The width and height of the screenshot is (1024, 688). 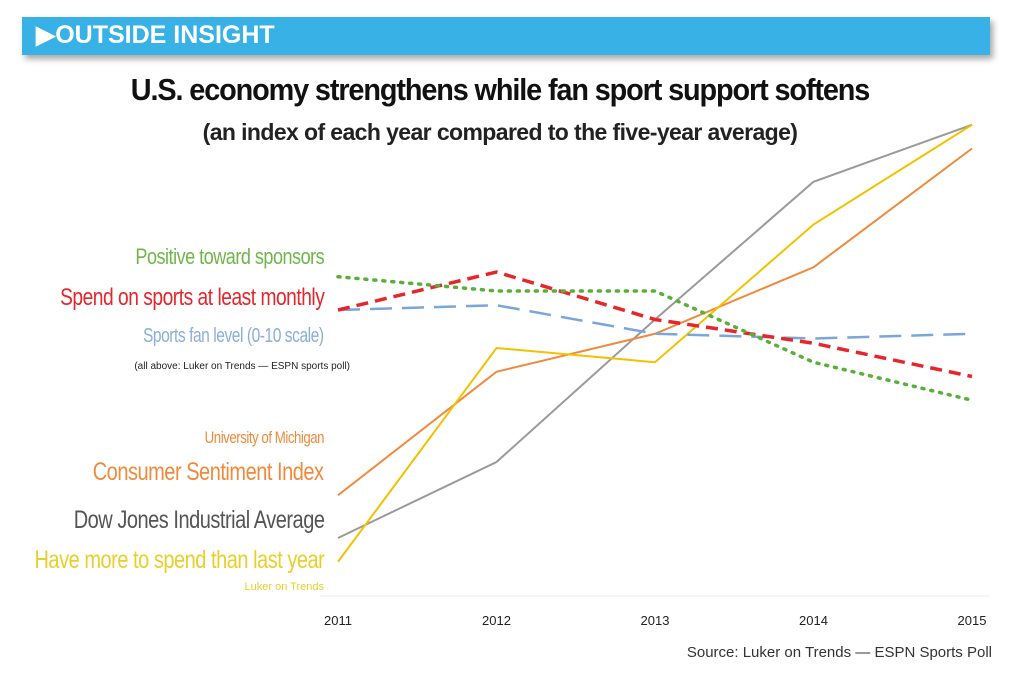 What do you see at coordinates (972, 620) in the screenshot?
I see `x-tick-label: 2015` at bounding box center [972, 620].